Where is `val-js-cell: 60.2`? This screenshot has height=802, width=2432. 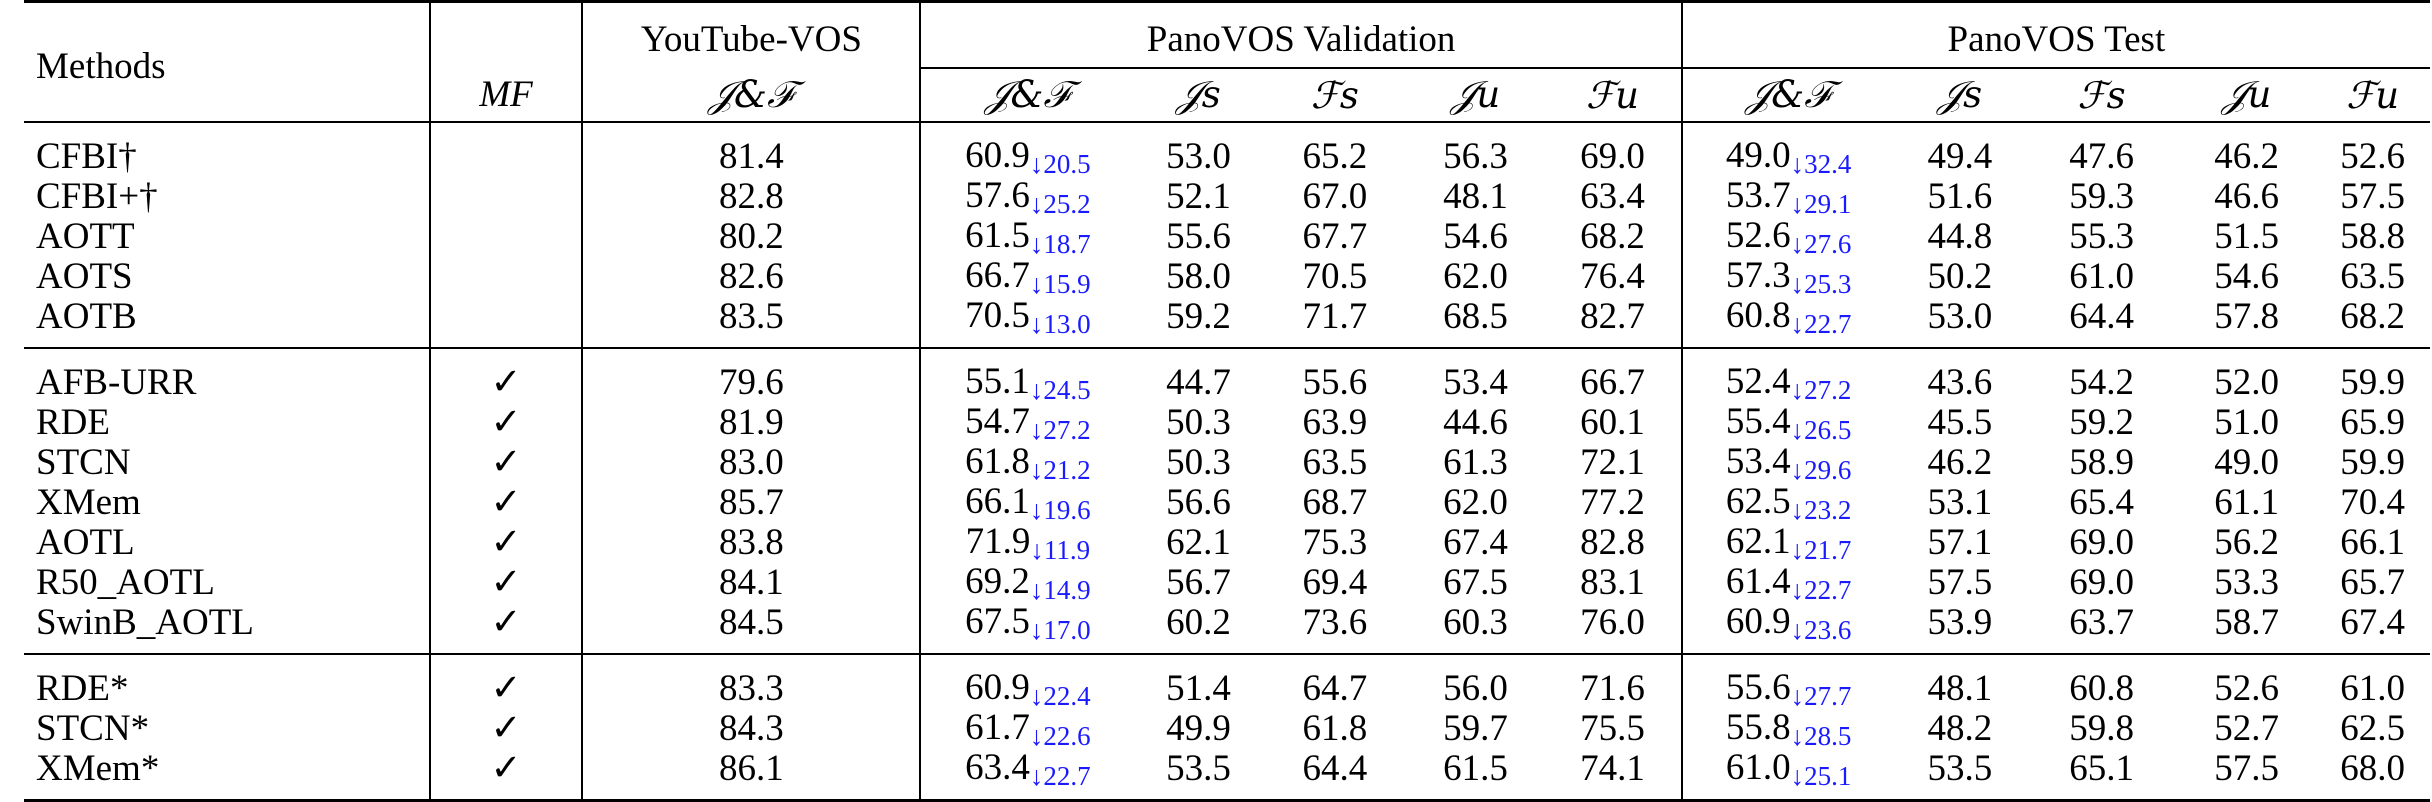
val-js-cell: 60.2 is located at coordinates (1198, 622).